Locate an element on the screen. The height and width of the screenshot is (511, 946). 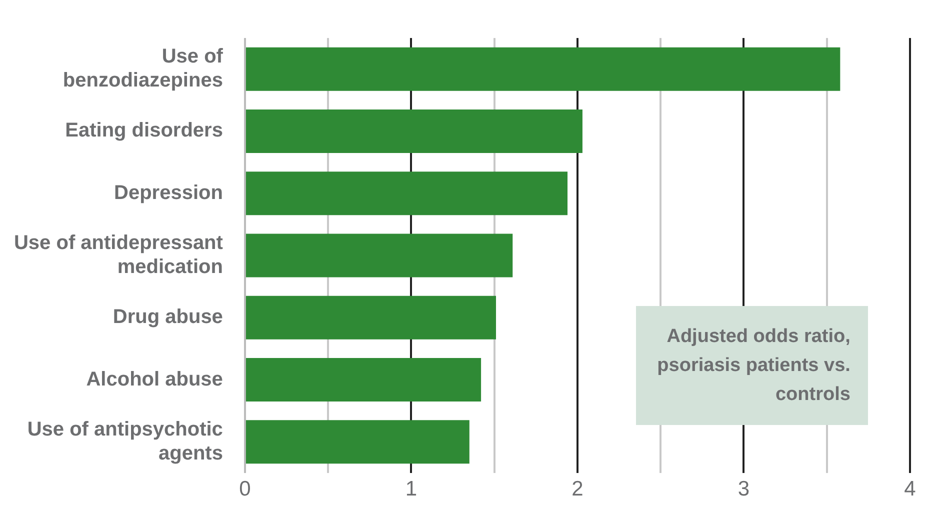
x-tick-label: 2 is located at coordinates (578, 488).